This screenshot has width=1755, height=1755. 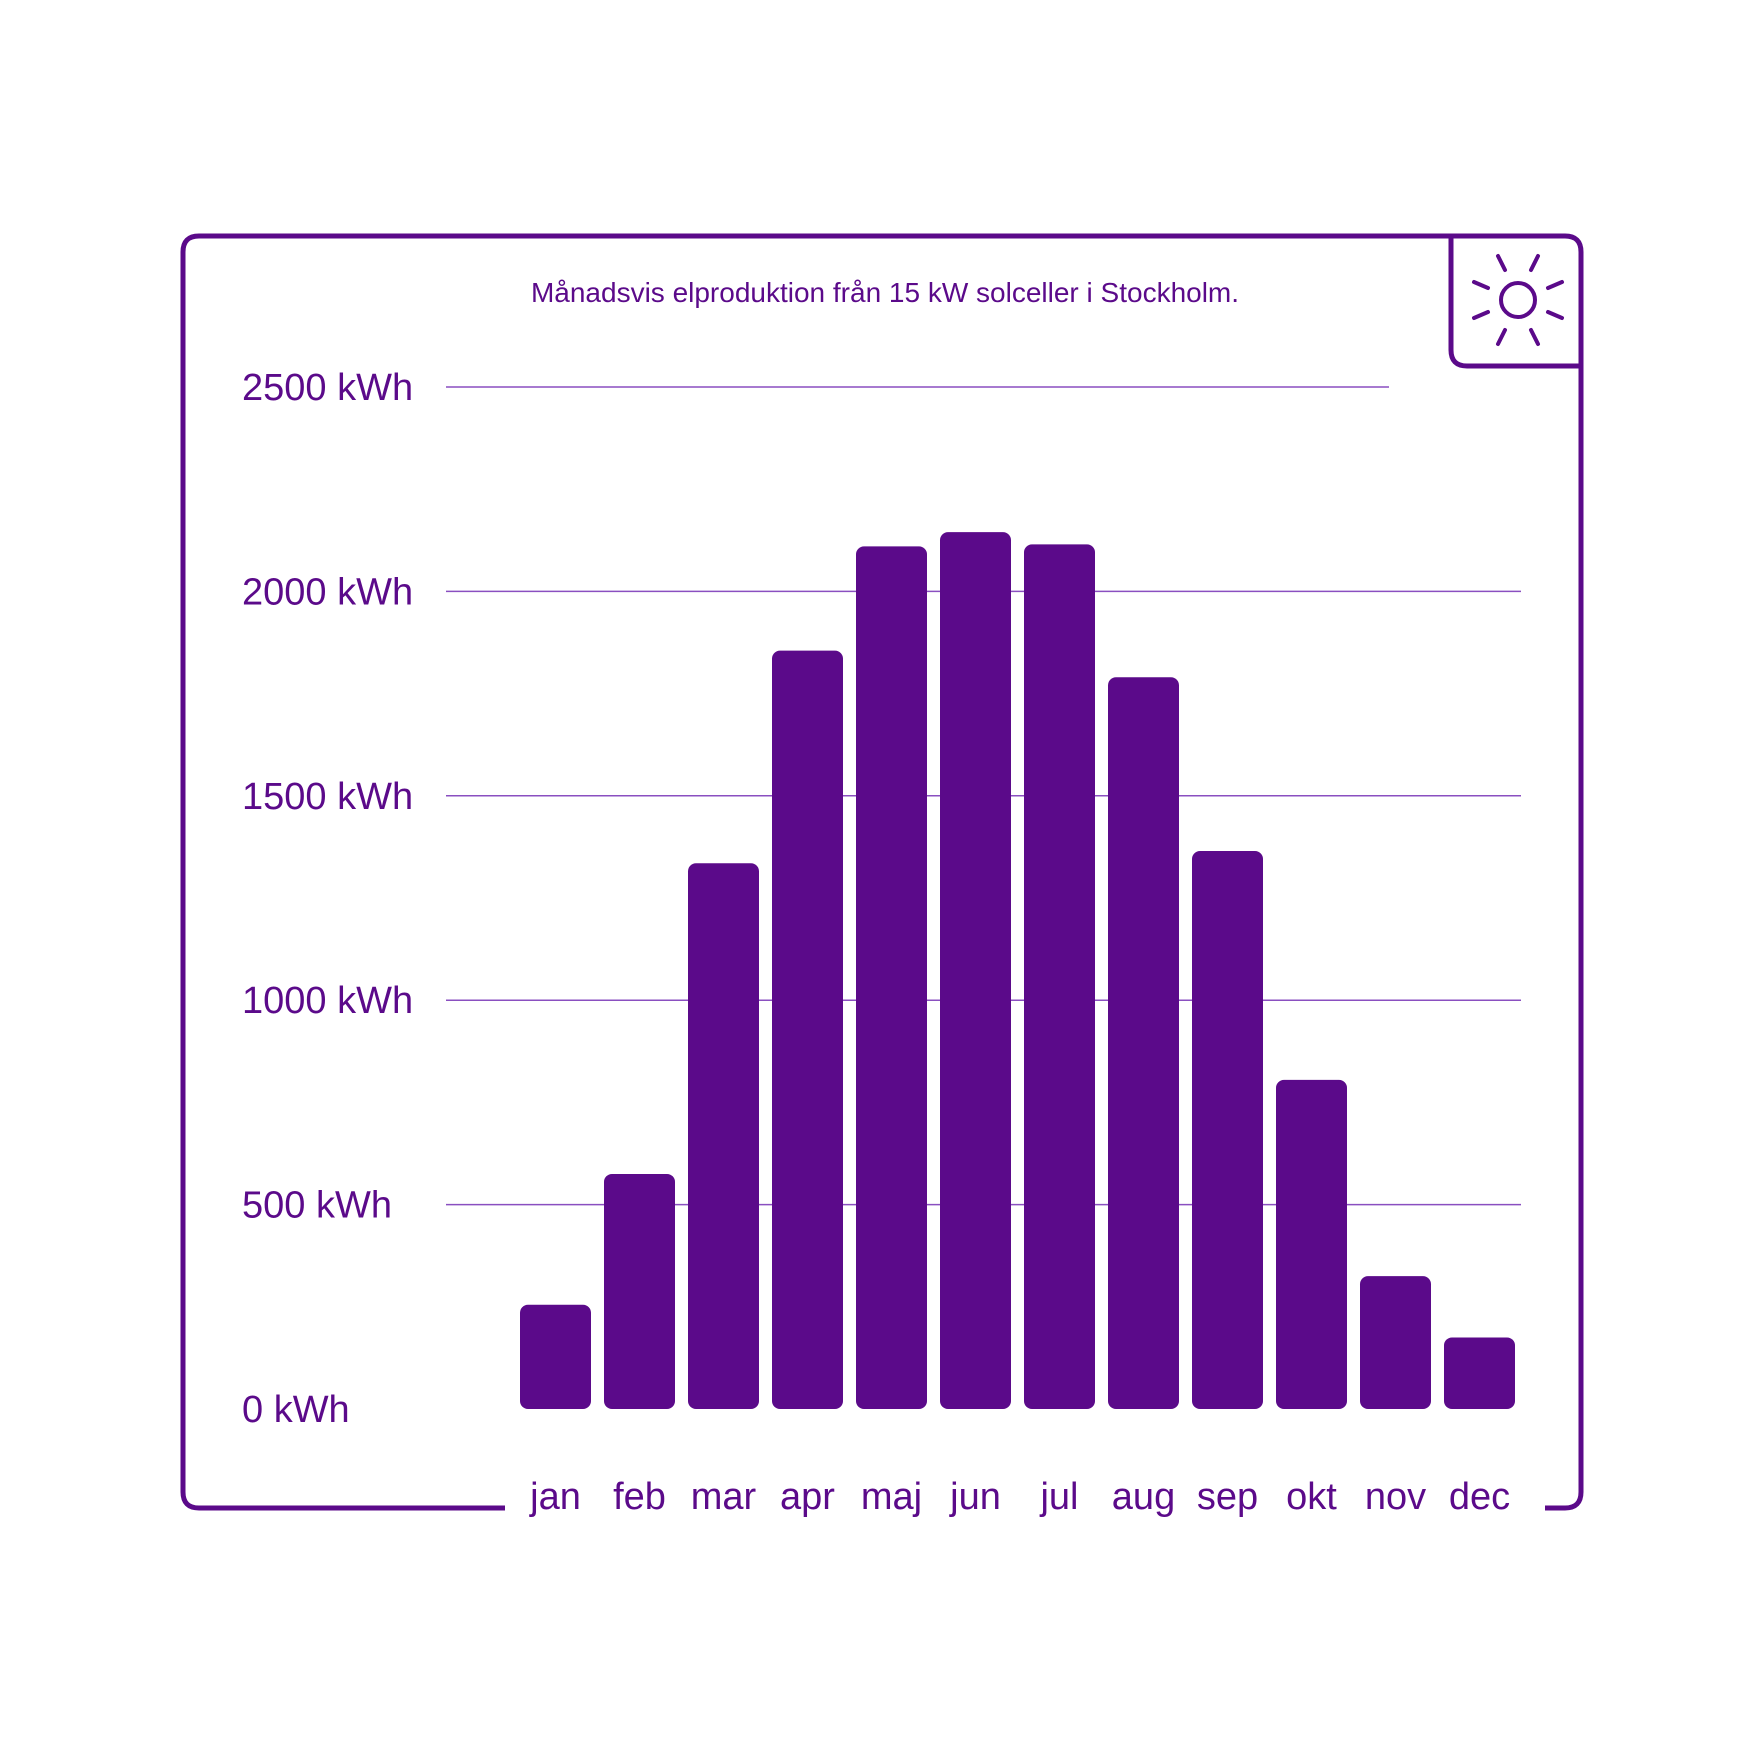 What do you see at coordinates (317, 1206) in the screenshot?
I see `y-tick-label: 500 kWh` at bounding box center [317, 1206].